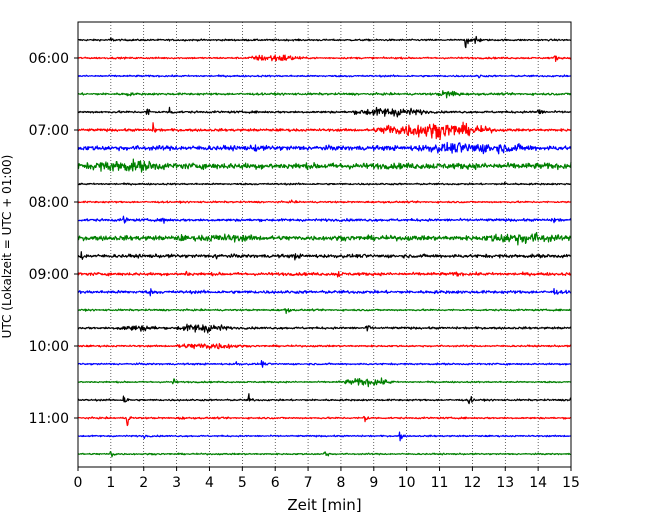  I want to click on x-tick-label: 15, so click(571, 483).